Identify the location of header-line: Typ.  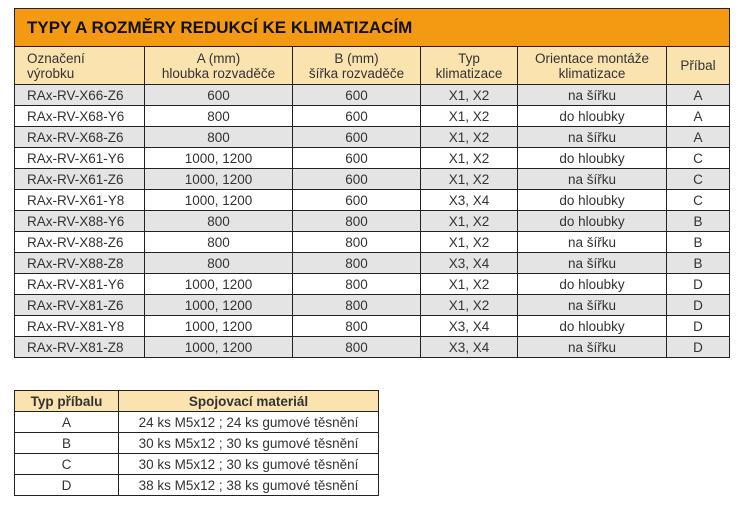
(469, 58).